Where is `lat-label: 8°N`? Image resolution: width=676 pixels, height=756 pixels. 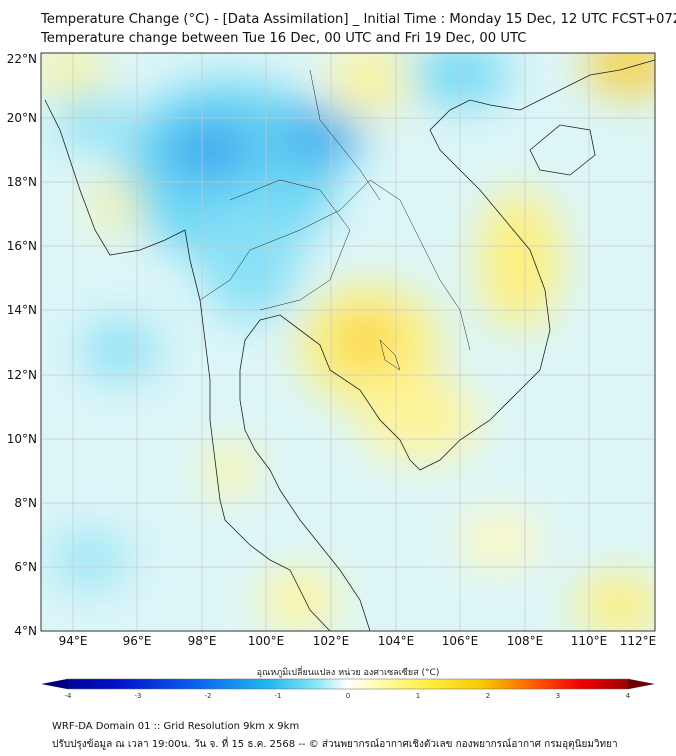 lat-label: 8°N is located at coordinates (25, 503).